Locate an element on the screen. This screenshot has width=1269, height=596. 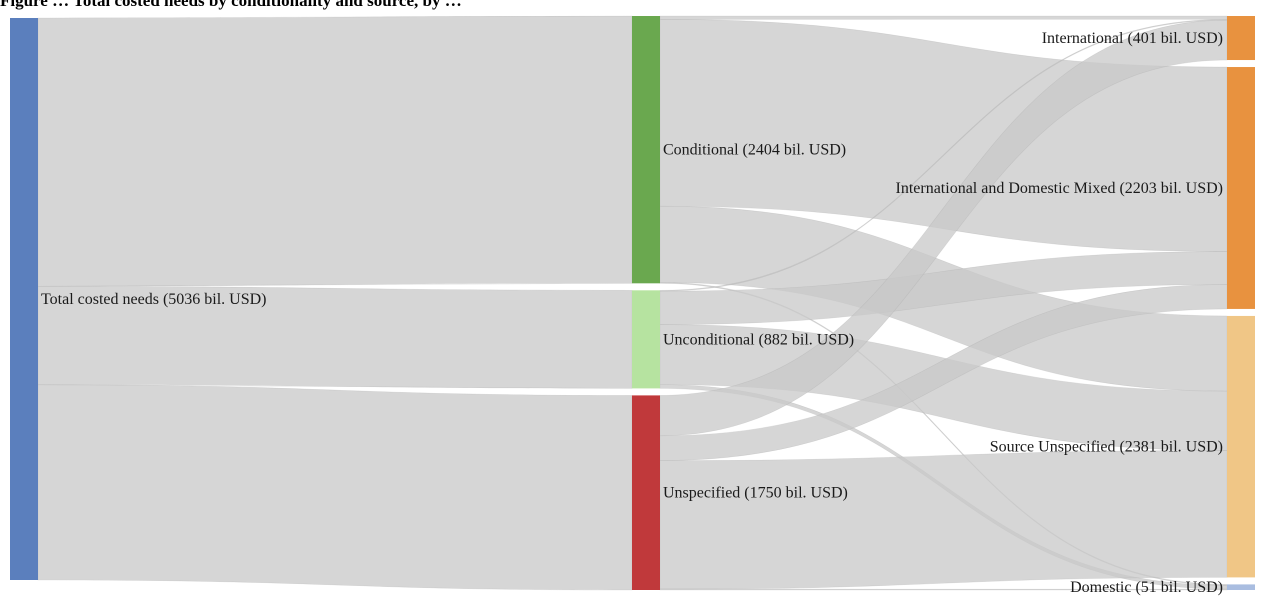
label-conditional: Conditional (2404 bil. USD) is located at coordinates (754, 150).